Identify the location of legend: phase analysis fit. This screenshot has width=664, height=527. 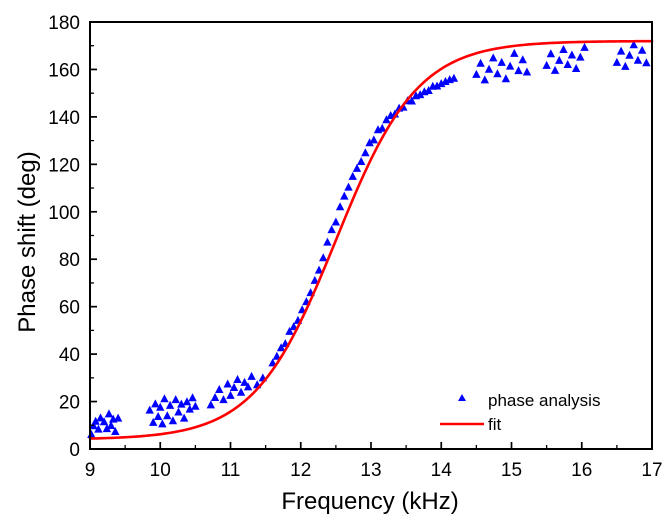
(520, 412).